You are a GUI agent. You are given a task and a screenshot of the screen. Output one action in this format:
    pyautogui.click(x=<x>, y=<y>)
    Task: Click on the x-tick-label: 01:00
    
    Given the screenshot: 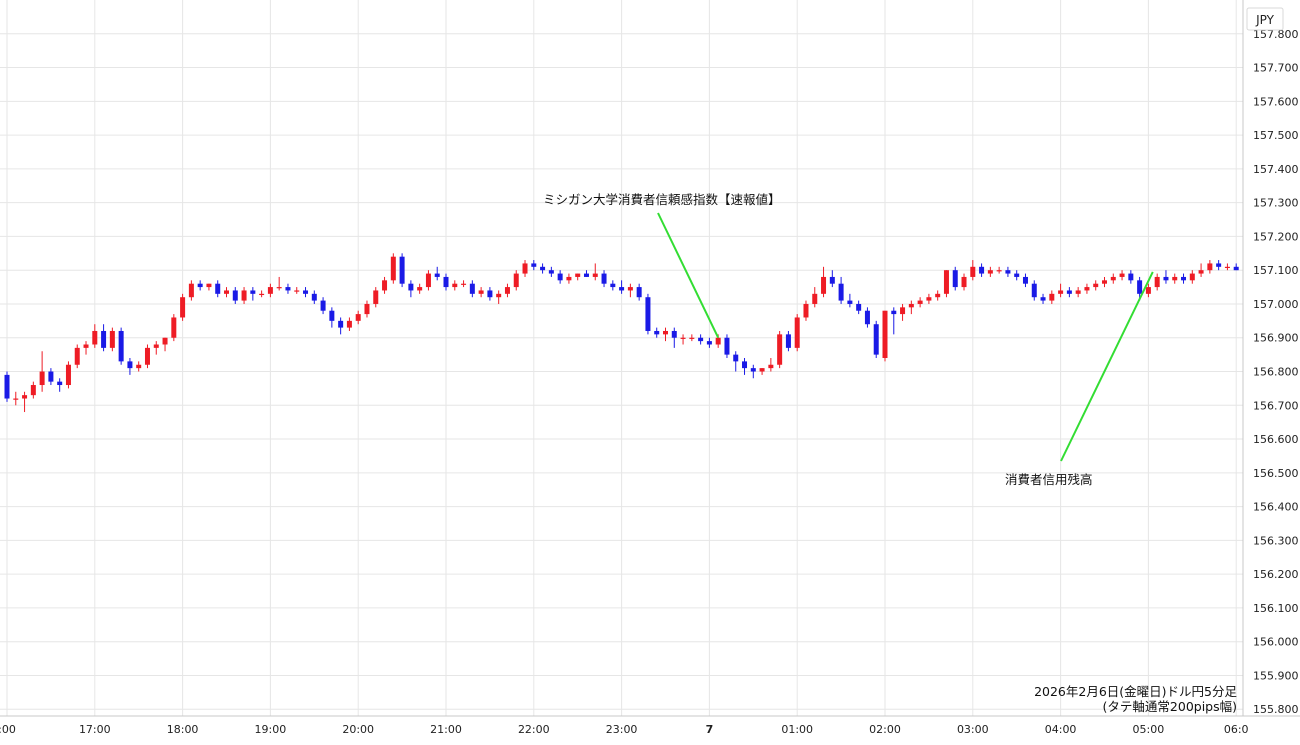 What is the action you would take?
    pyautogui.click(x=797, y=729)
    